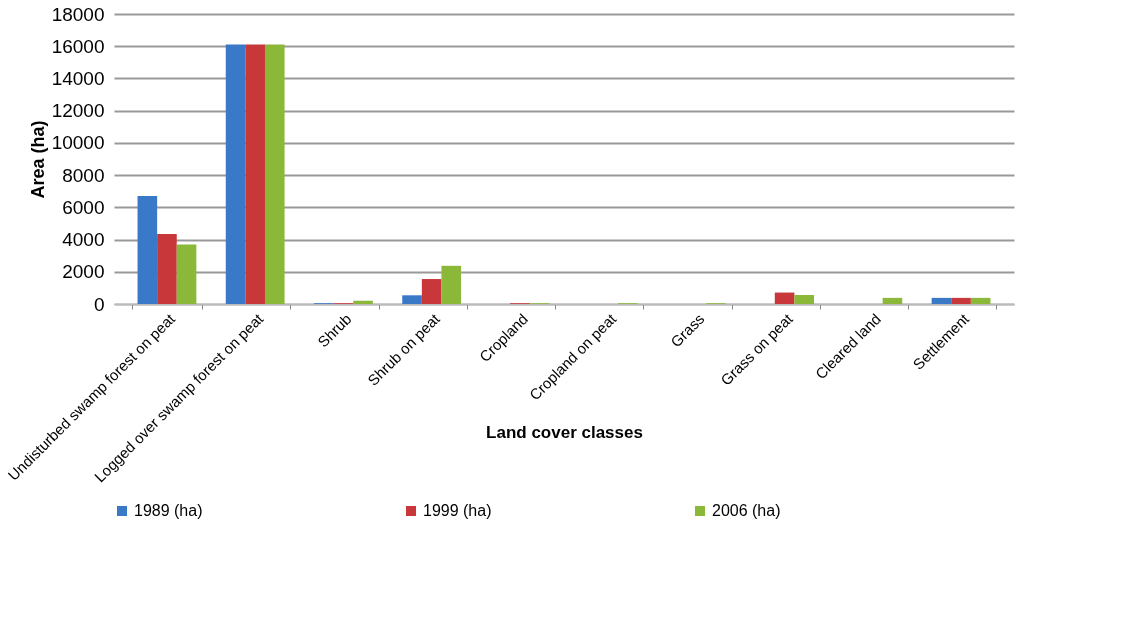  I want to click on y-tick-label: 4000, so click(83, 240).